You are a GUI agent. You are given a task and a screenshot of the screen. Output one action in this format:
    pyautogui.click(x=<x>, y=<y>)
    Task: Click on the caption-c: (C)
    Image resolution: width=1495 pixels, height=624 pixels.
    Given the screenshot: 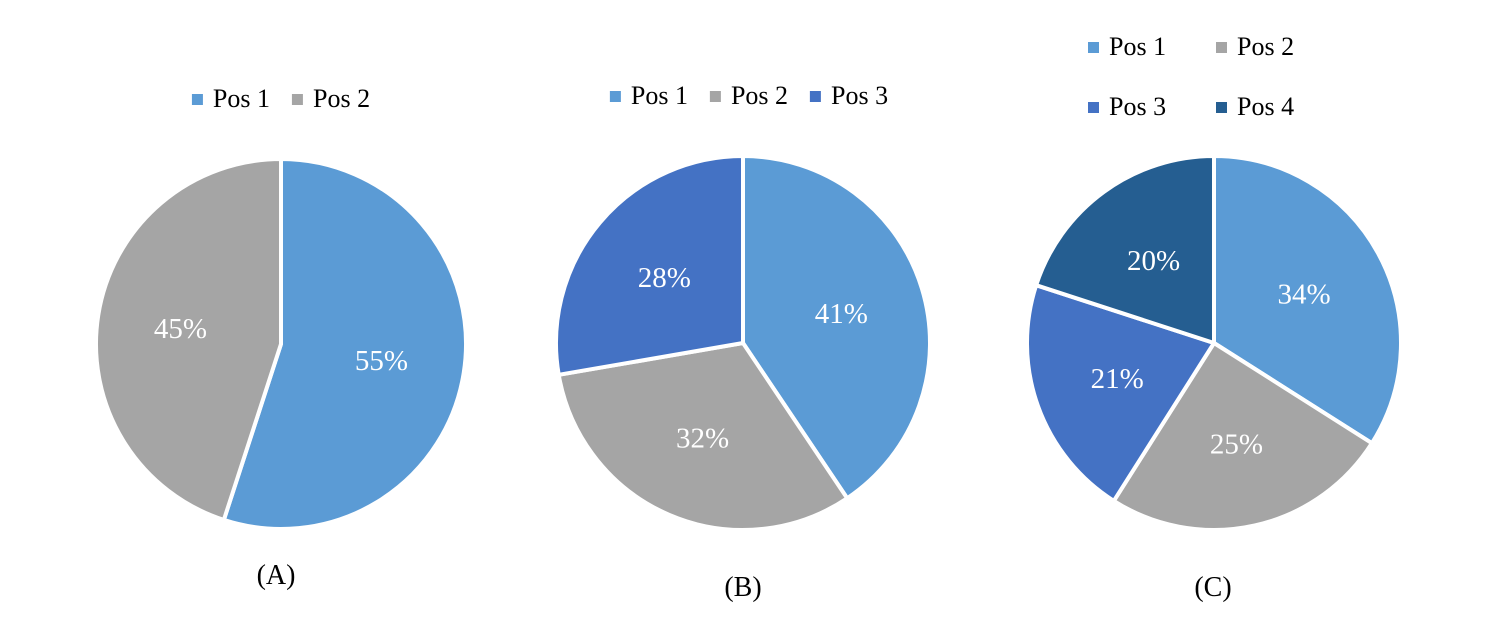 What is the action you would take?
    pyautogui.click(x=1213, y=587)
    